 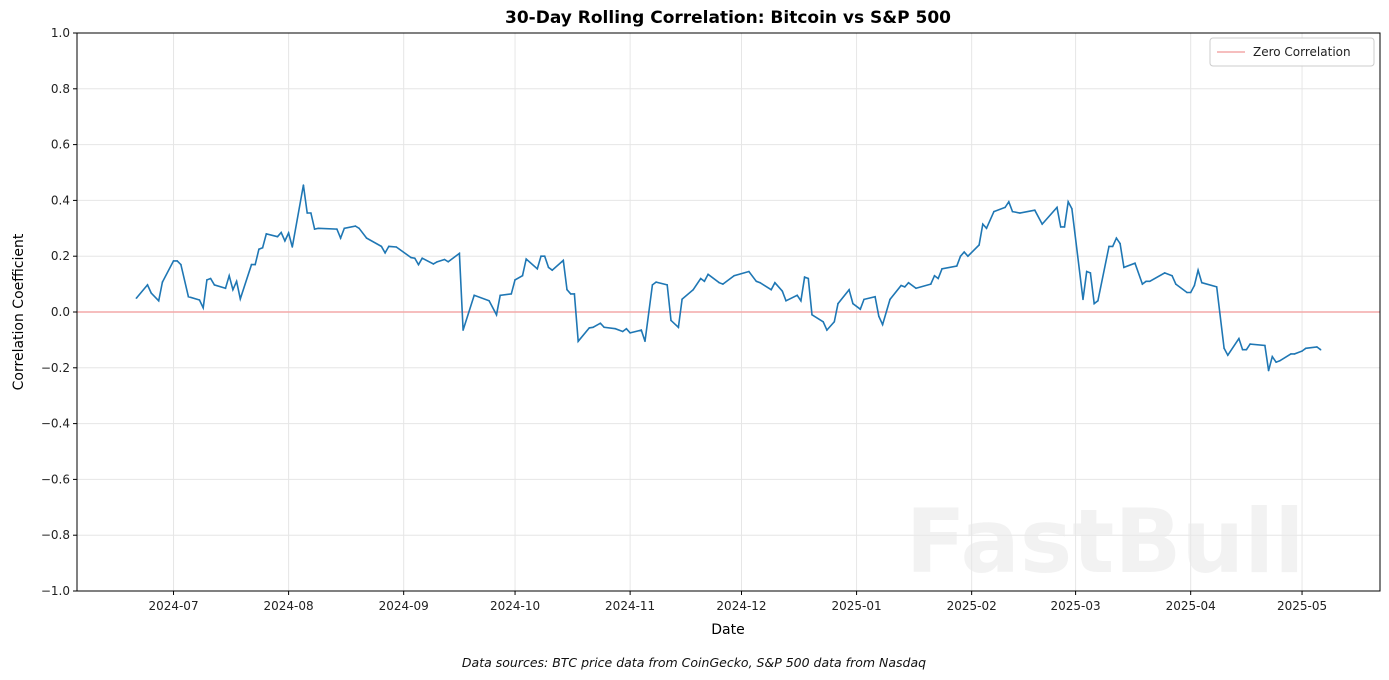 I want to click on y-tick-label: −0.8, so click(x=55, y=535).